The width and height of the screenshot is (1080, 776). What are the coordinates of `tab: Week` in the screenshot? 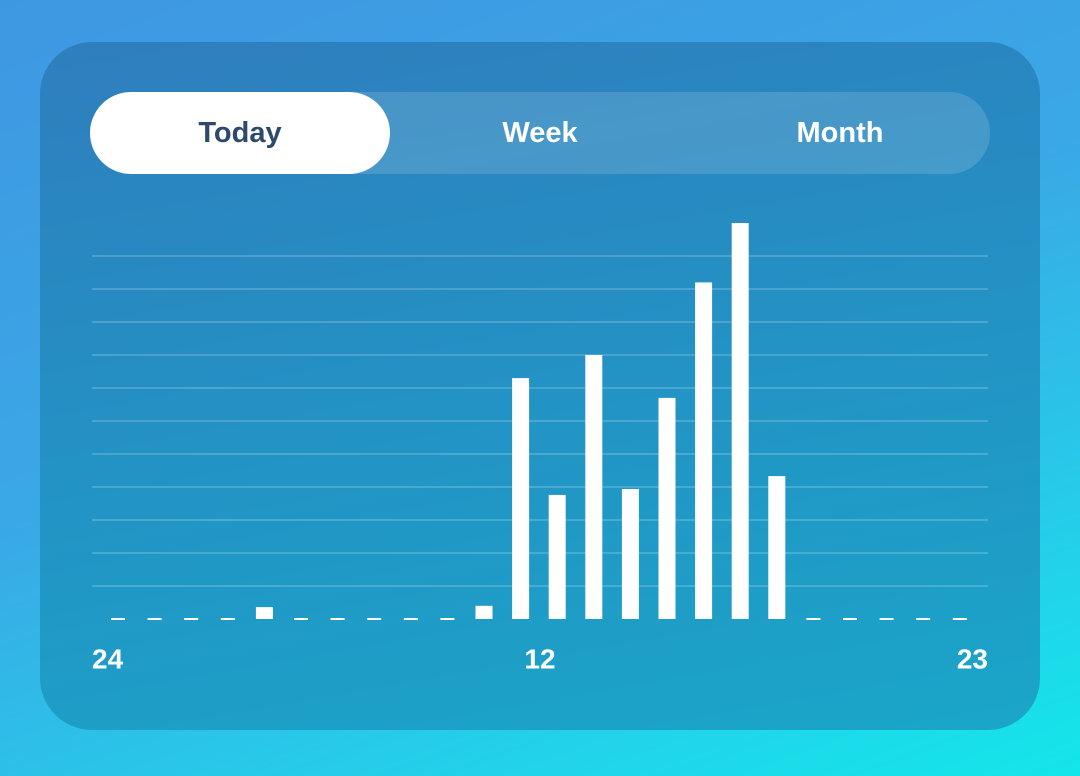 It's located at (540, 132).